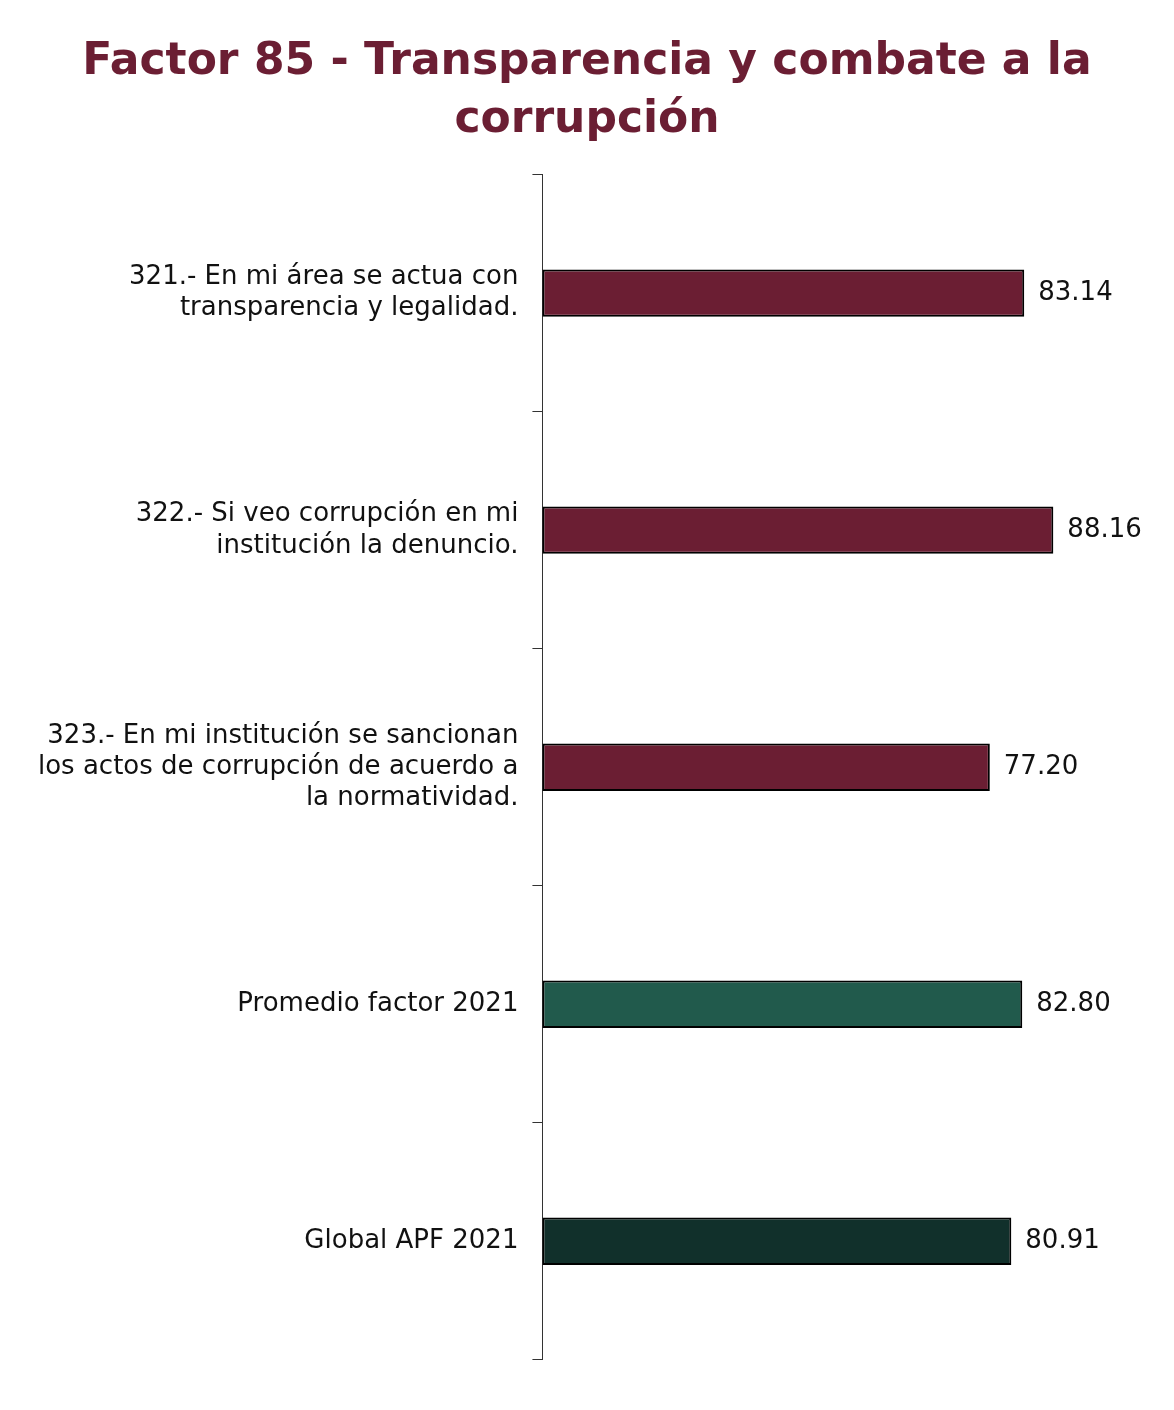 Image resolution: width=1174 pixels, height=1410 pixels. I want to click on data-label: 88.16, so click(1104, 527).